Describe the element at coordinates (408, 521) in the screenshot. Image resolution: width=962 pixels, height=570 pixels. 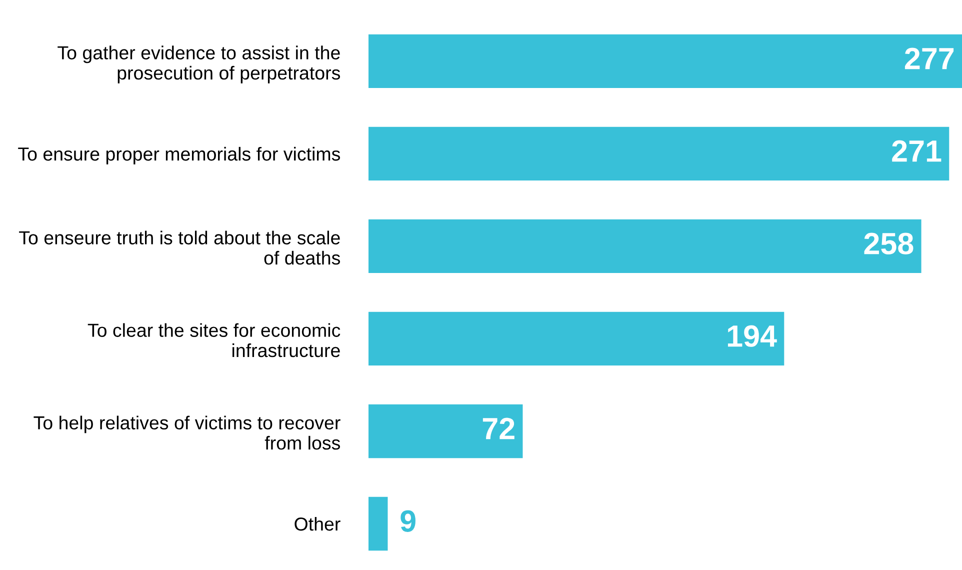
I see `data-label: 9` at that location.